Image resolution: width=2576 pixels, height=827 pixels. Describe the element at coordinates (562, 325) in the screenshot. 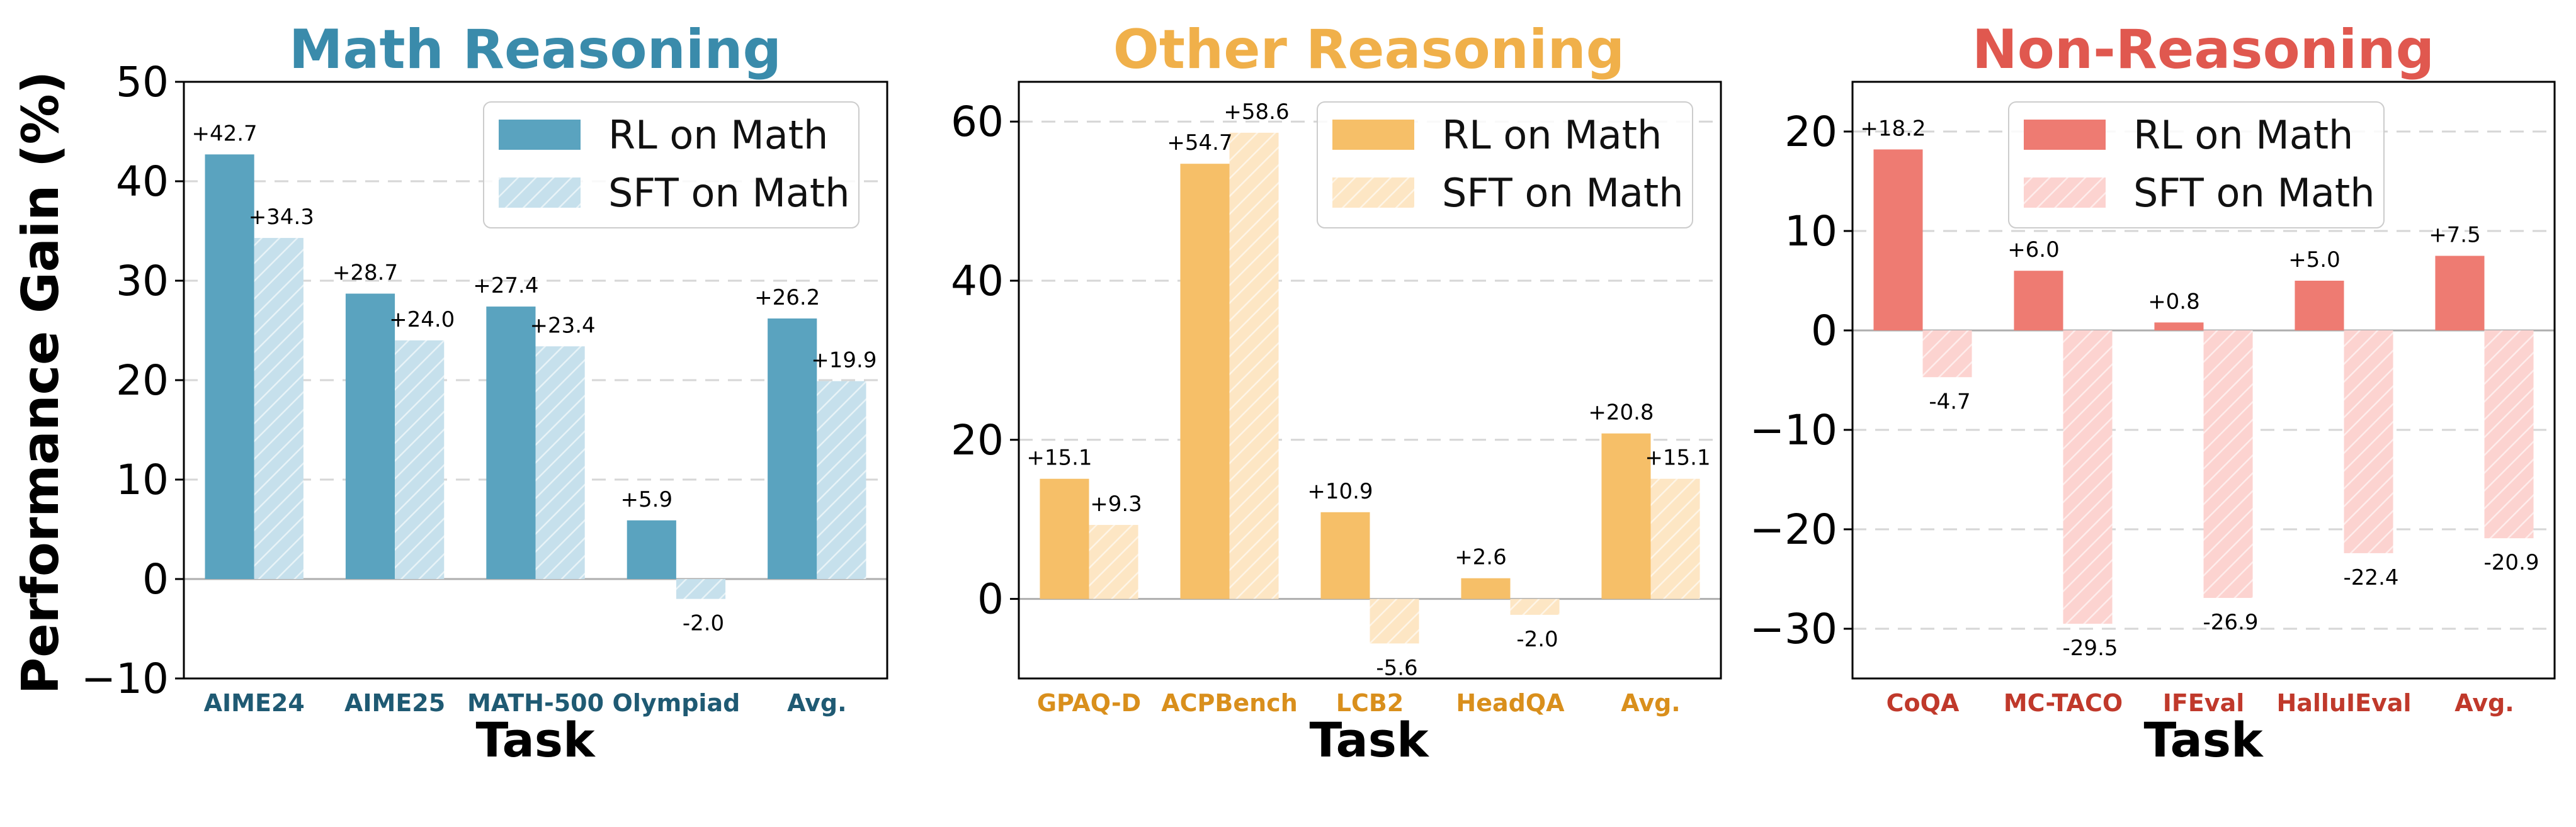

I see `data-label: +23.4` at that location.